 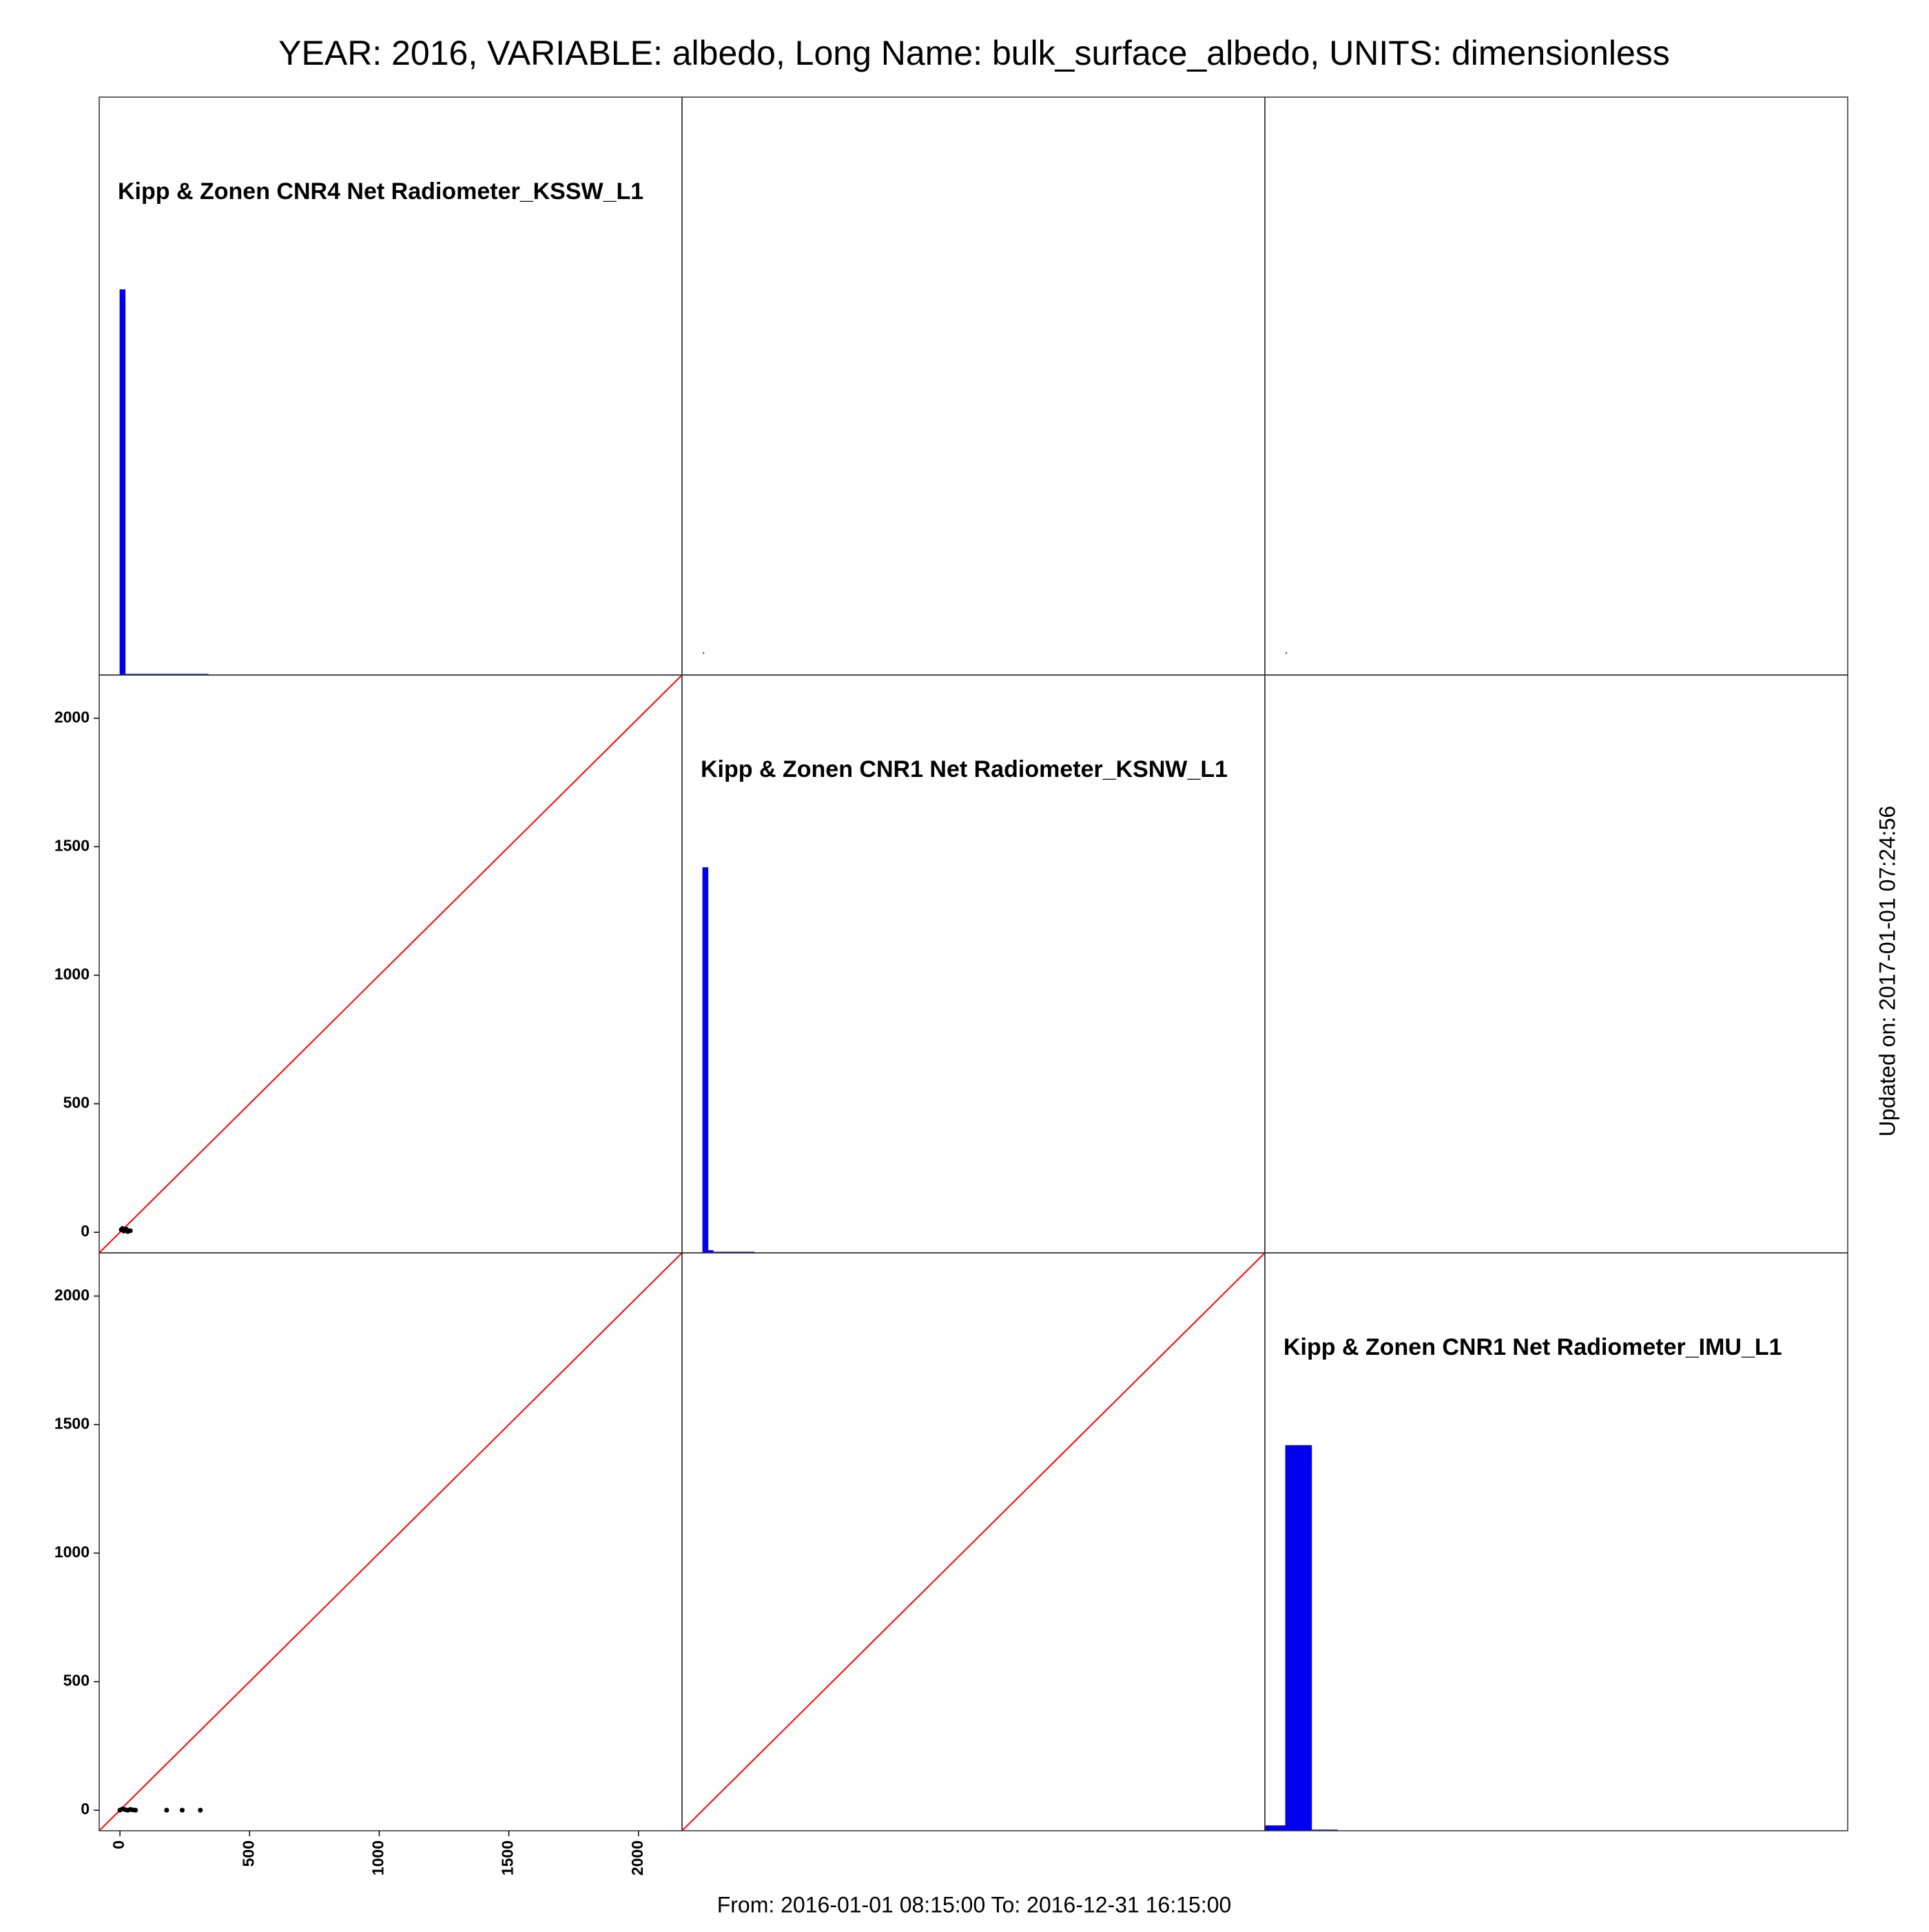 What do you see at coordinates (973, 964) in the screenshot?
I see `panel: Kipp & Zonen CNR1 Net Radiometer_KSNW_L1` at bounding box center [973, 964].